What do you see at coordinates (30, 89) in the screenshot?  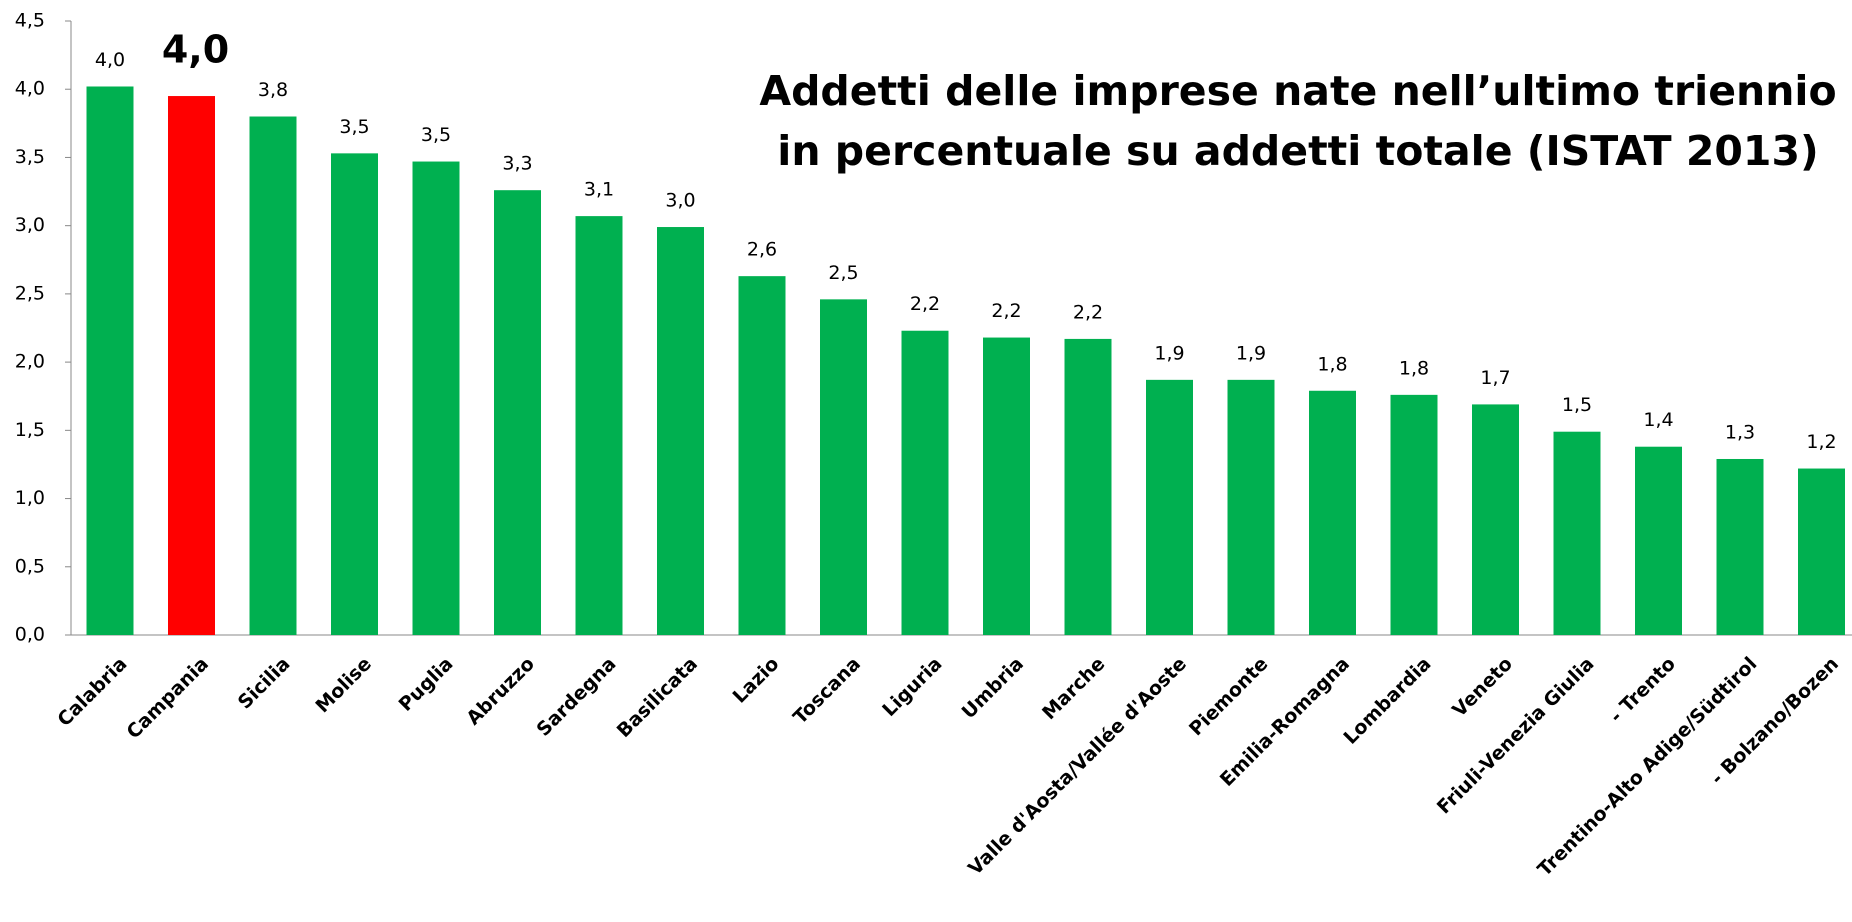 I see `y-tick-label: 4,0` at bounding box center [30, 89].